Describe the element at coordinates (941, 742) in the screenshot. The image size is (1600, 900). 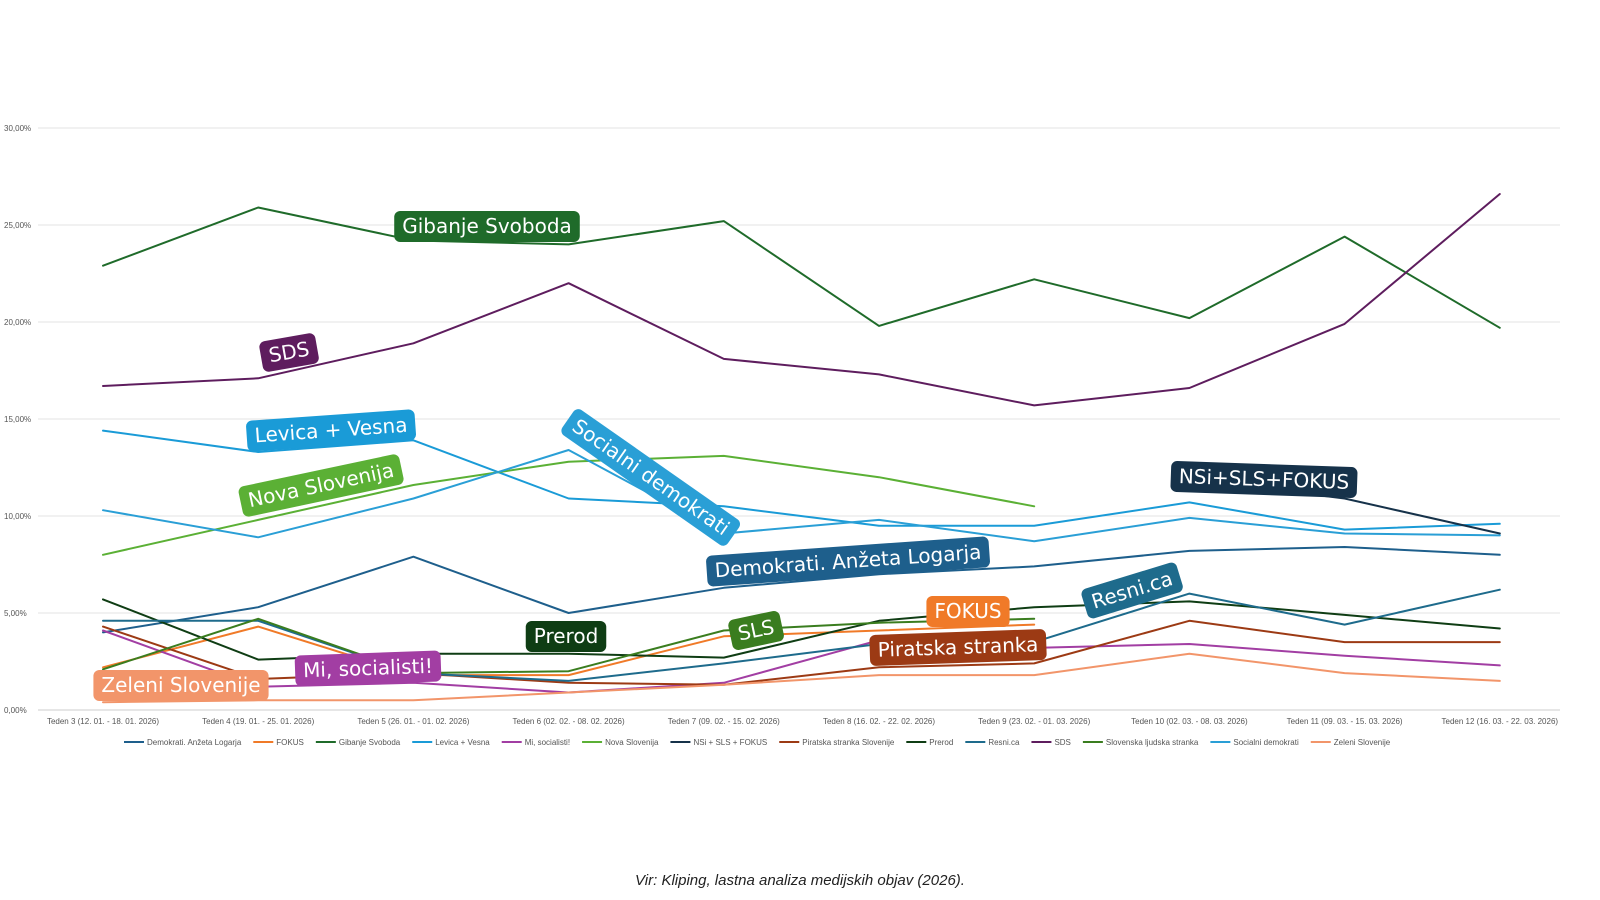
I see `legend-label: Prerod` at that location.